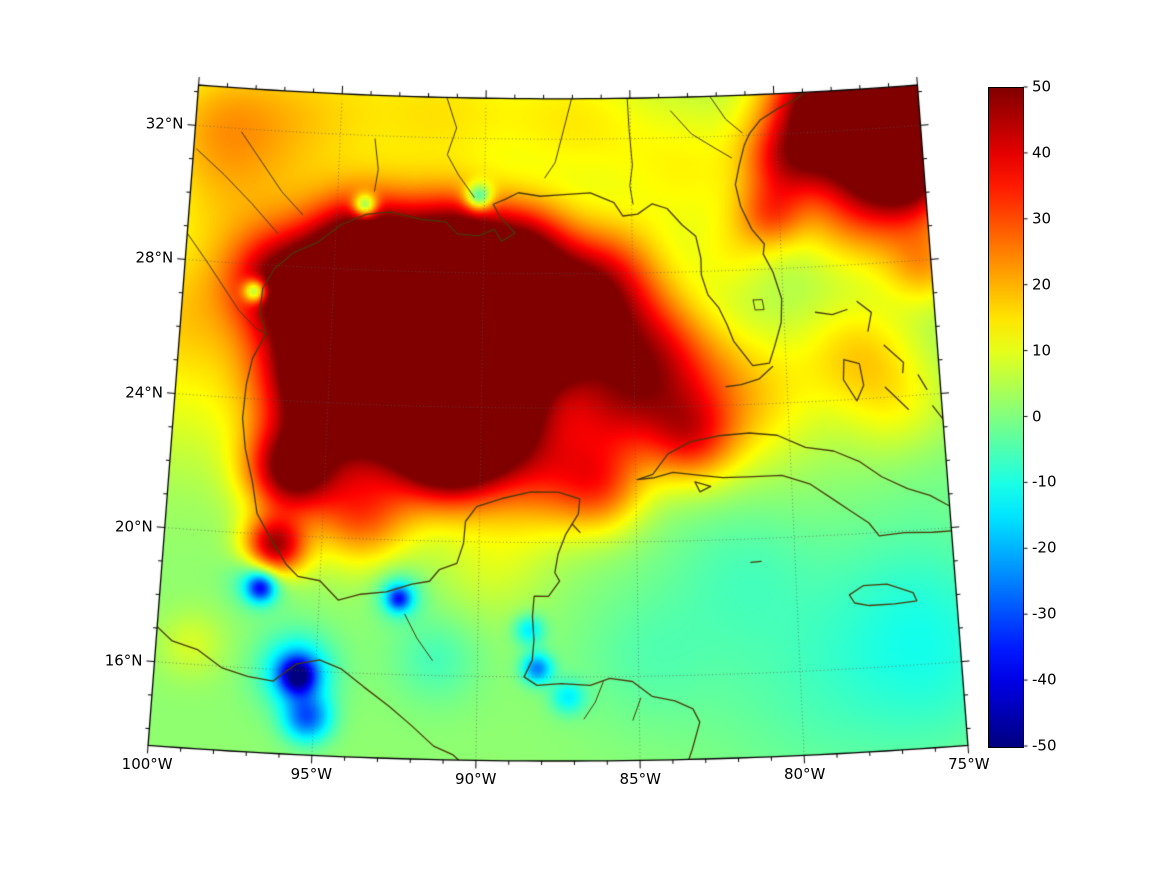 The image size is (1167, 875). Describe the element at coordinates (311, 774) in the screenshot. I see `lon-tick-label: 95°W` at that location.